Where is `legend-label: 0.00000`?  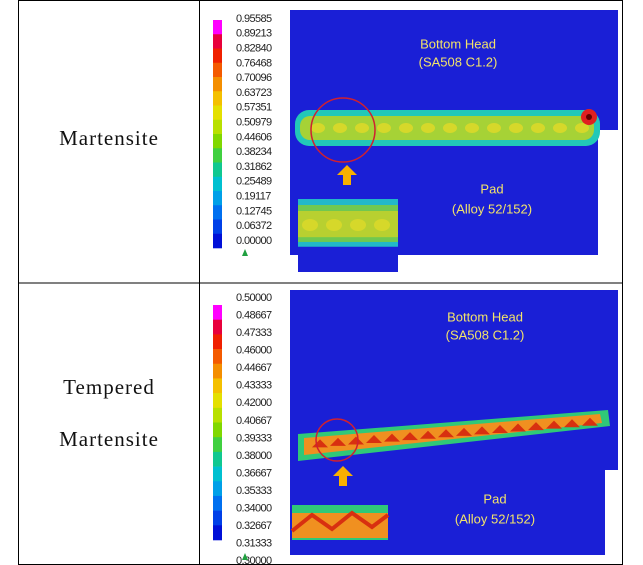
legend-label: 0.00000 is located at coordinates (254, 241).